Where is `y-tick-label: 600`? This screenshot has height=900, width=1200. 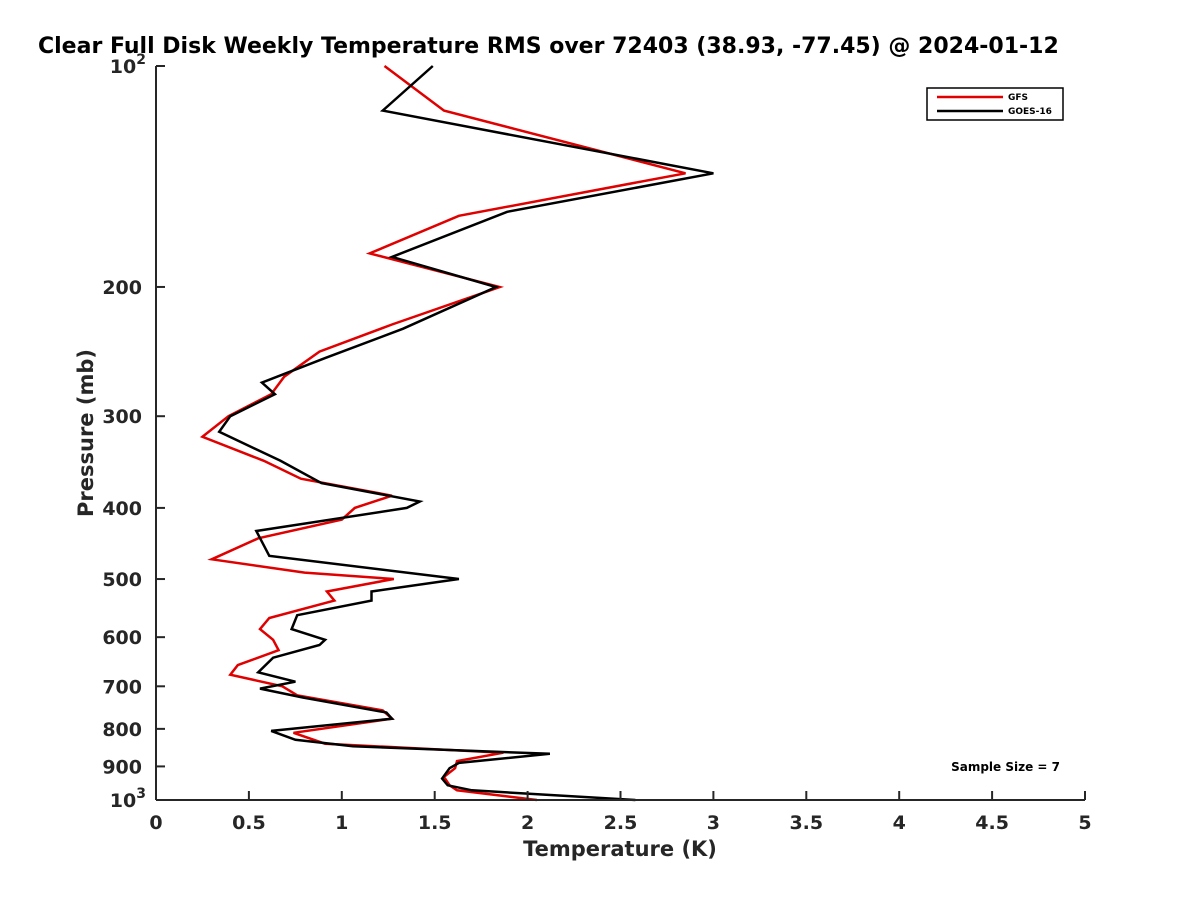
y-tick-label: 600 is located at coordinates (122, 638).